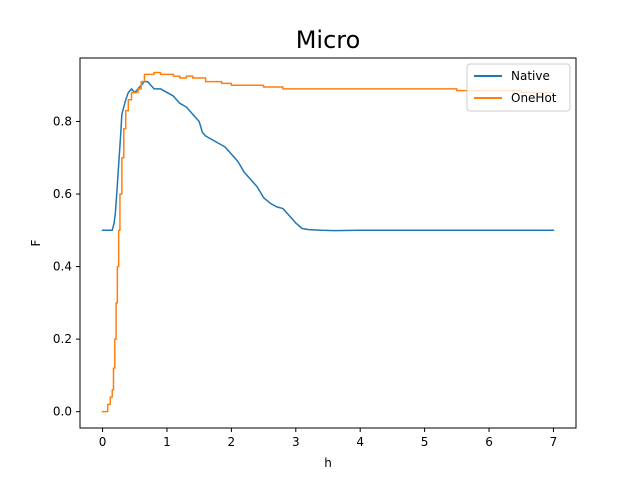  What do you see at coordinates (232, 442) in the screenshot?
I see `x-tick-label: 2` at bounding box center [232, 442].